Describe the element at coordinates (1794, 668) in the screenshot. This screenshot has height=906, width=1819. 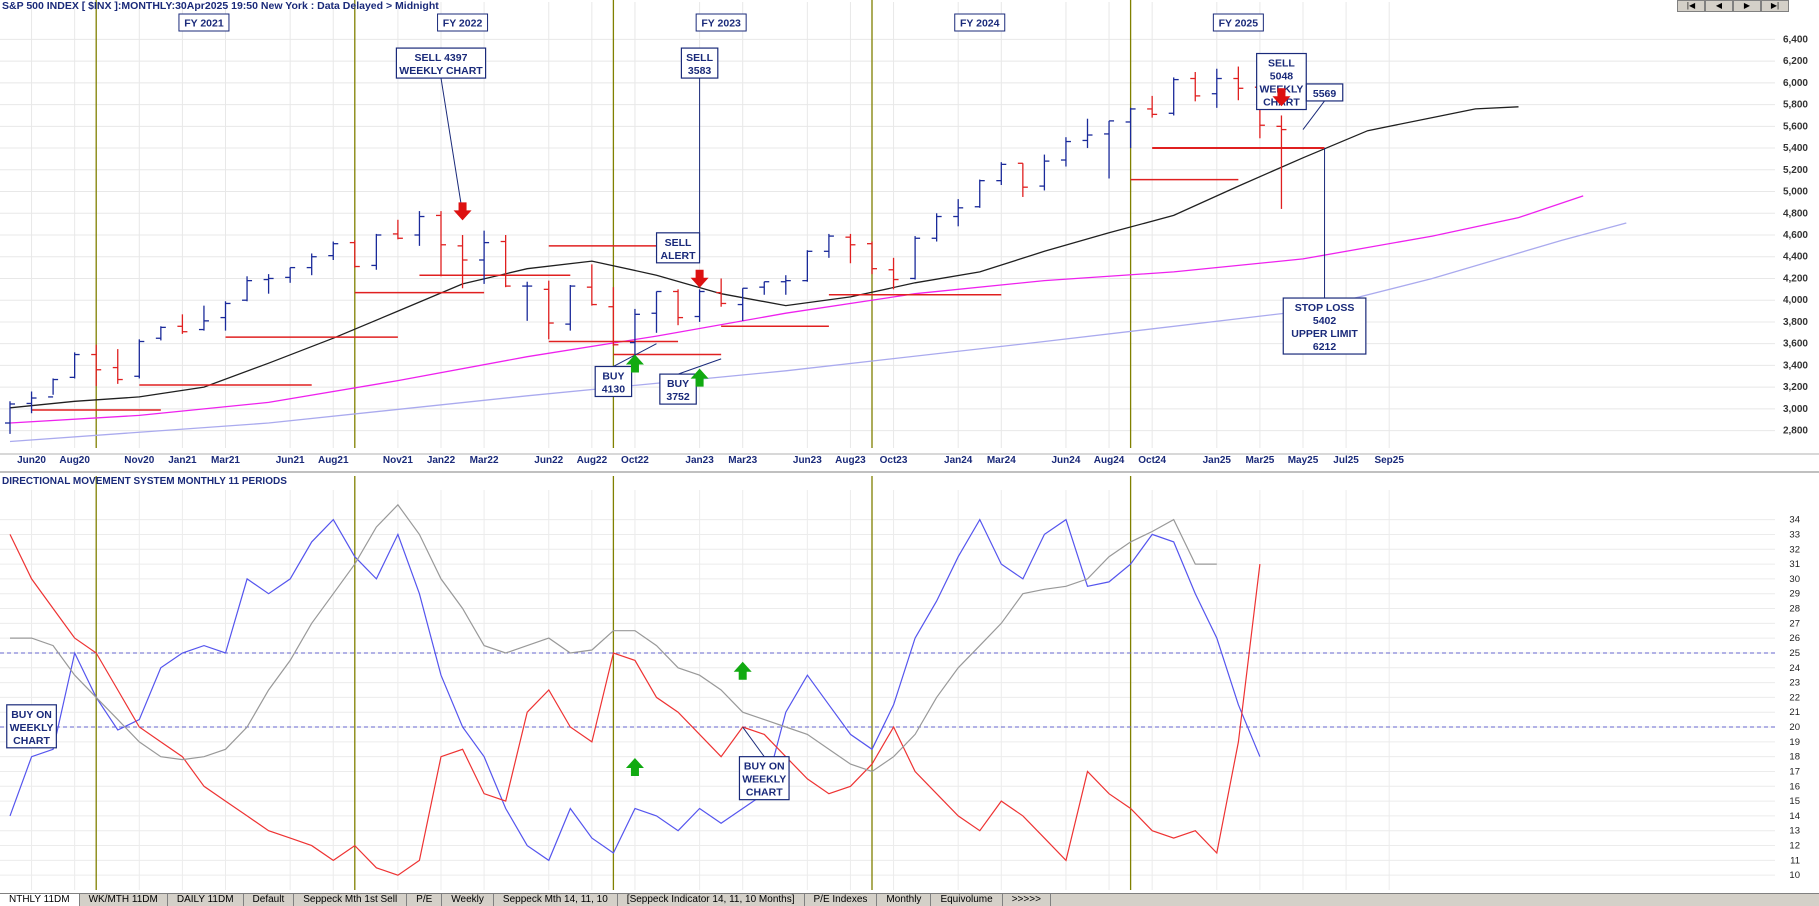
I see `dmi-y-tick-label: 24` at that location.